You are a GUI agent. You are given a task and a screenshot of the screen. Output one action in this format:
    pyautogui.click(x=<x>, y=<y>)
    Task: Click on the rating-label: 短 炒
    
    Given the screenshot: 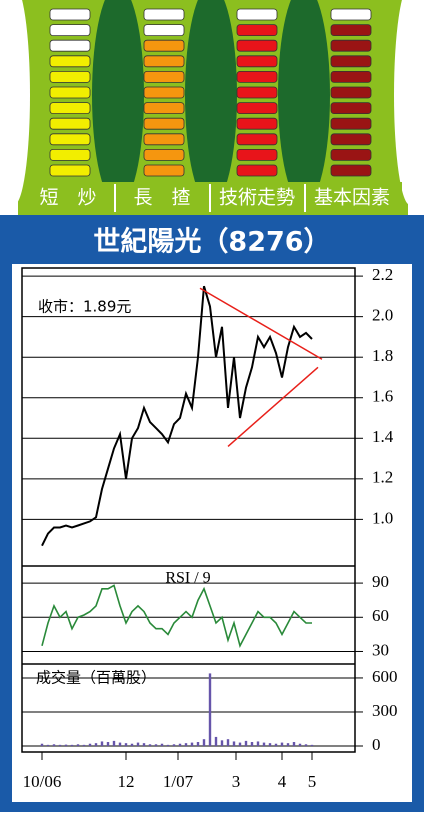 What is the action you would take?
    pyautogui.click(x=67, y=198)
    